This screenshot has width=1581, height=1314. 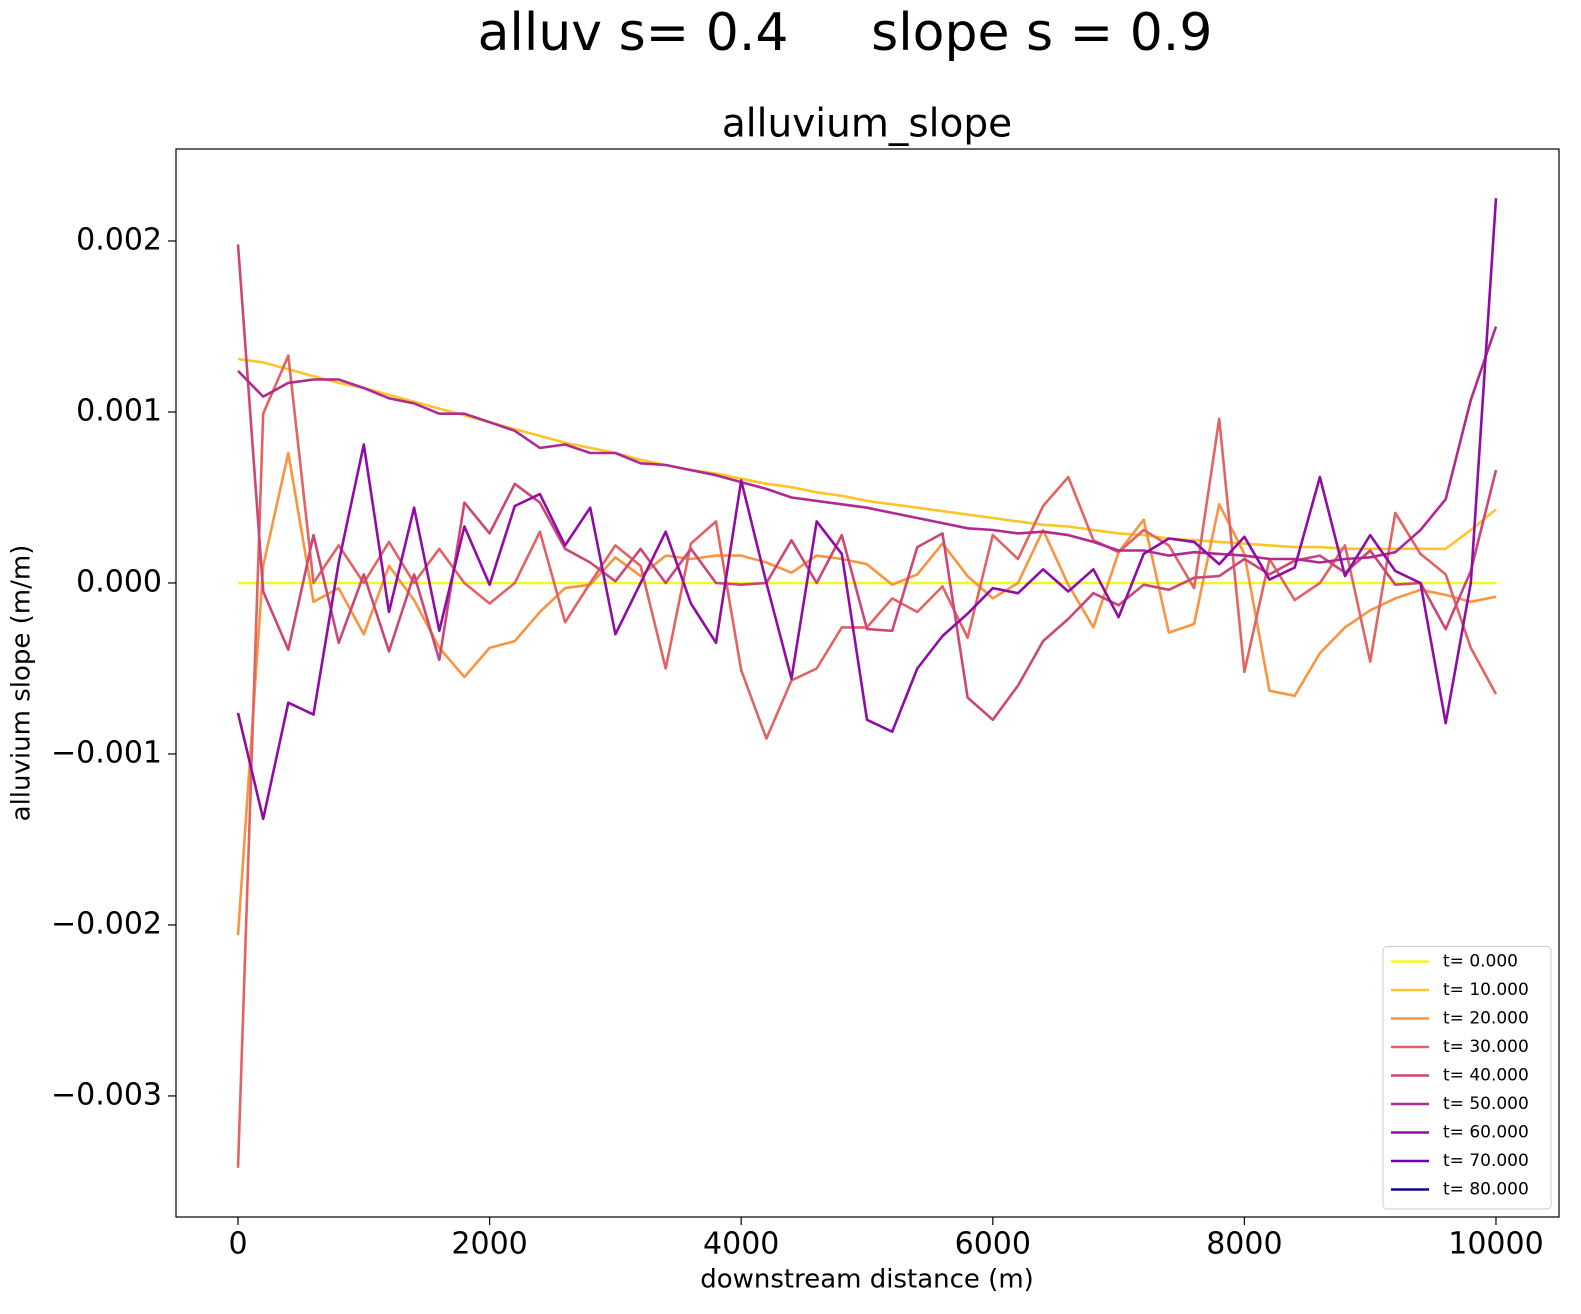 What do you see at coordinates (1486, 1104) in the screenshot?
I see `legend-label: t= 50.000` at bounding box center [1486, 1104].